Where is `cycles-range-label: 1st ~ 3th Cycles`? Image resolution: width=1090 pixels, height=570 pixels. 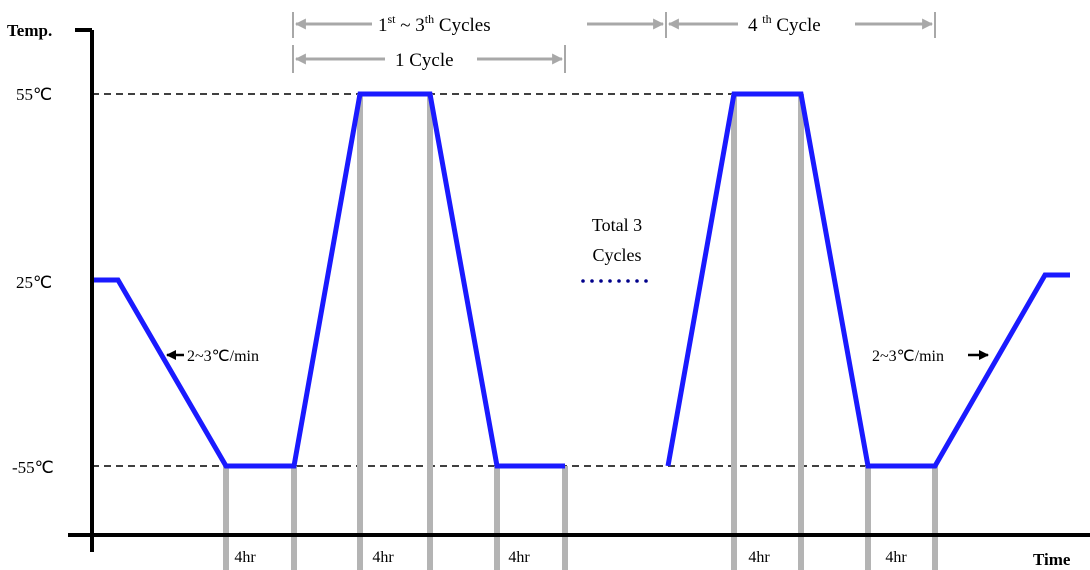
cycles-range-label: 1st ~ 3th Cycles is located at coordinates (434, 24).